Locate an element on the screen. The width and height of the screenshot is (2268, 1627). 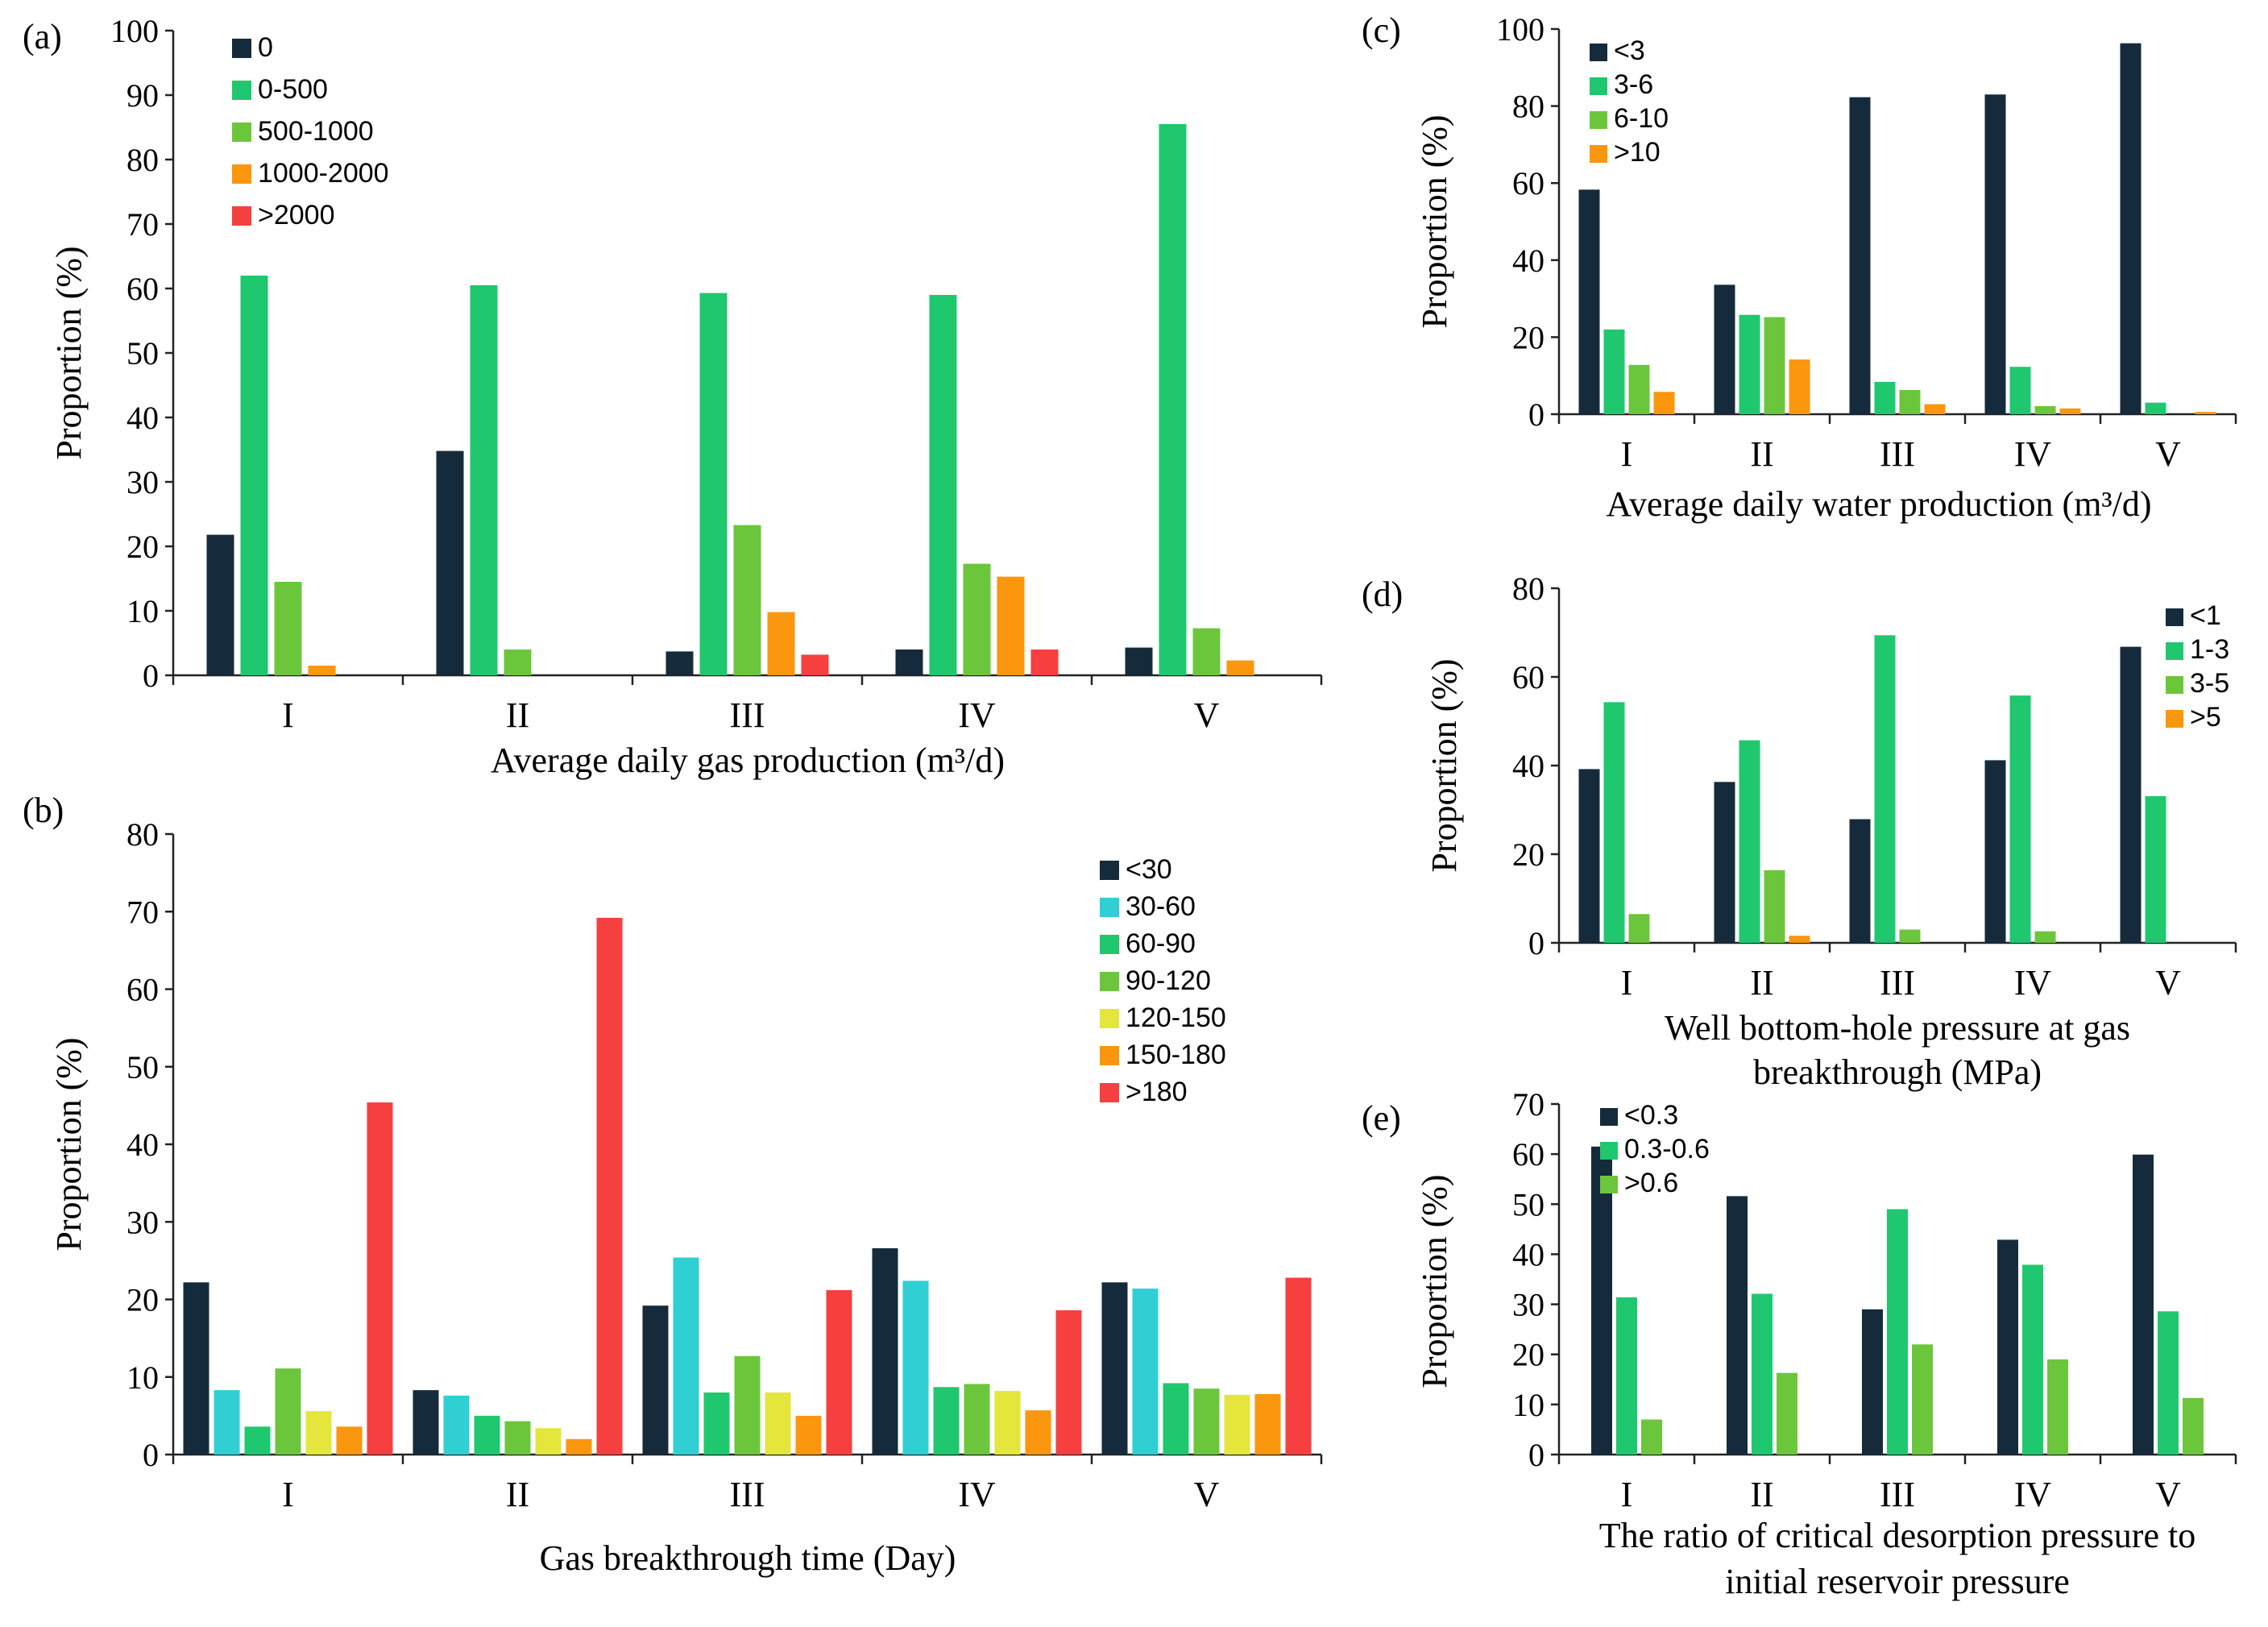
legend-label: 30-60 is located at coordinates (1161, 906).